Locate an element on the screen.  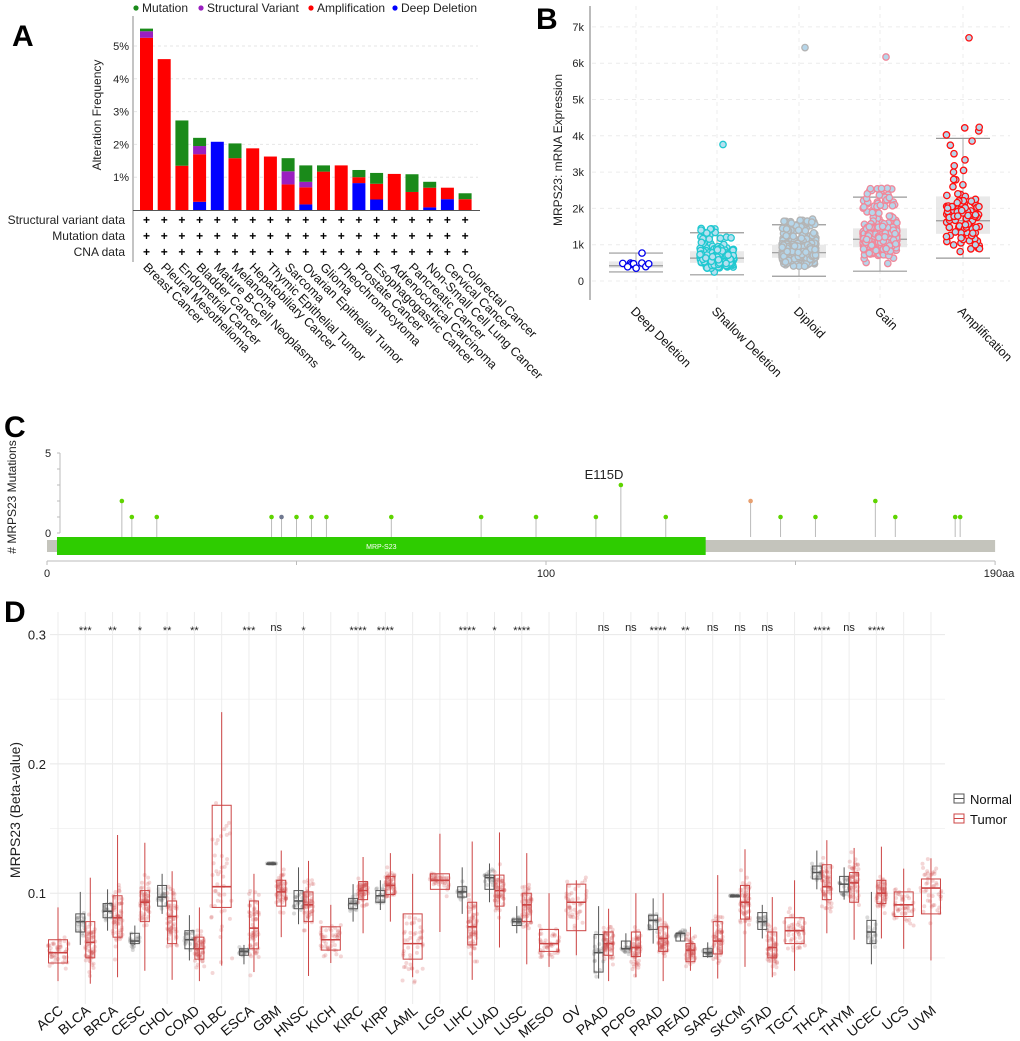
bar-segment-amplification is located at coordinates (359, 180).